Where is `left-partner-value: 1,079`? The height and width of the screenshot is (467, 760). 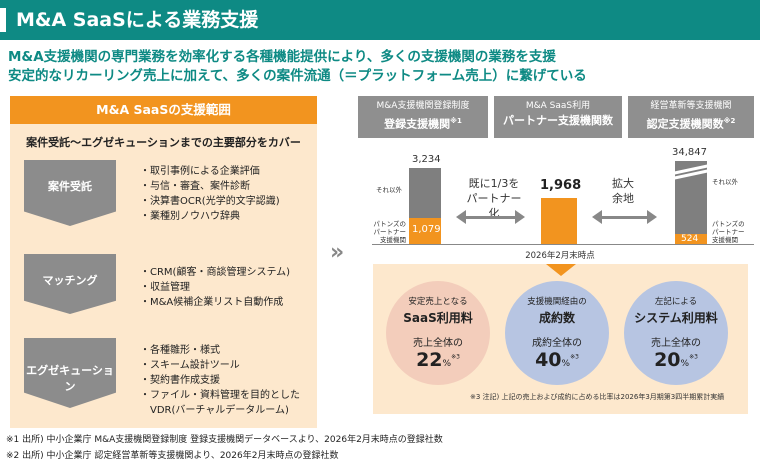
left-partner-value: 1,079 is located at coordinates (426, 229).